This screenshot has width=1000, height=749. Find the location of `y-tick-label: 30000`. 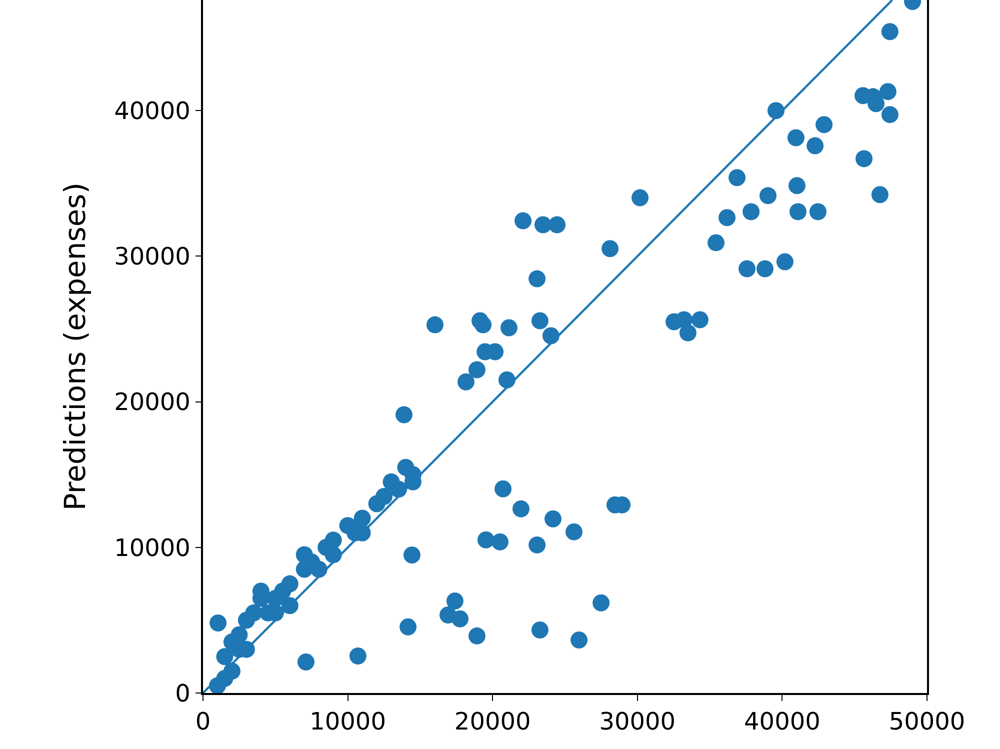

y-tick-label: 30000 is located at coordinates (152, 256).